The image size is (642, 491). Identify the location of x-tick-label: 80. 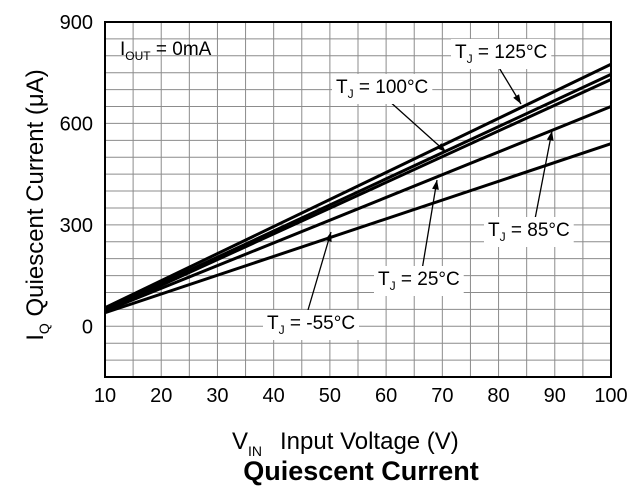
(498, 396).